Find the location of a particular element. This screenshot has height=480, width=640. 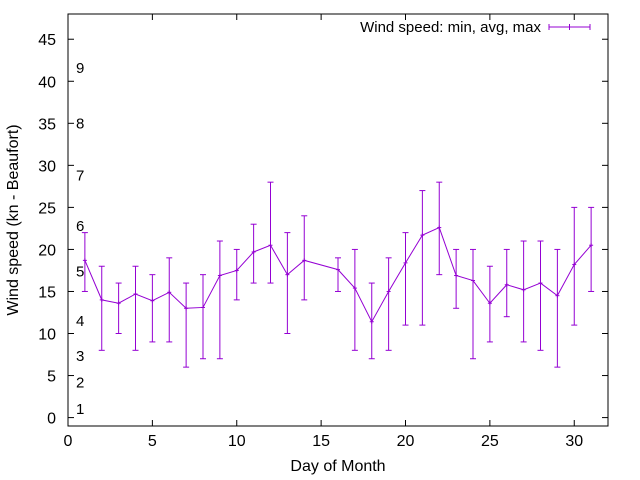

beaufort-label: 8 is located at coordinates (80, 123).